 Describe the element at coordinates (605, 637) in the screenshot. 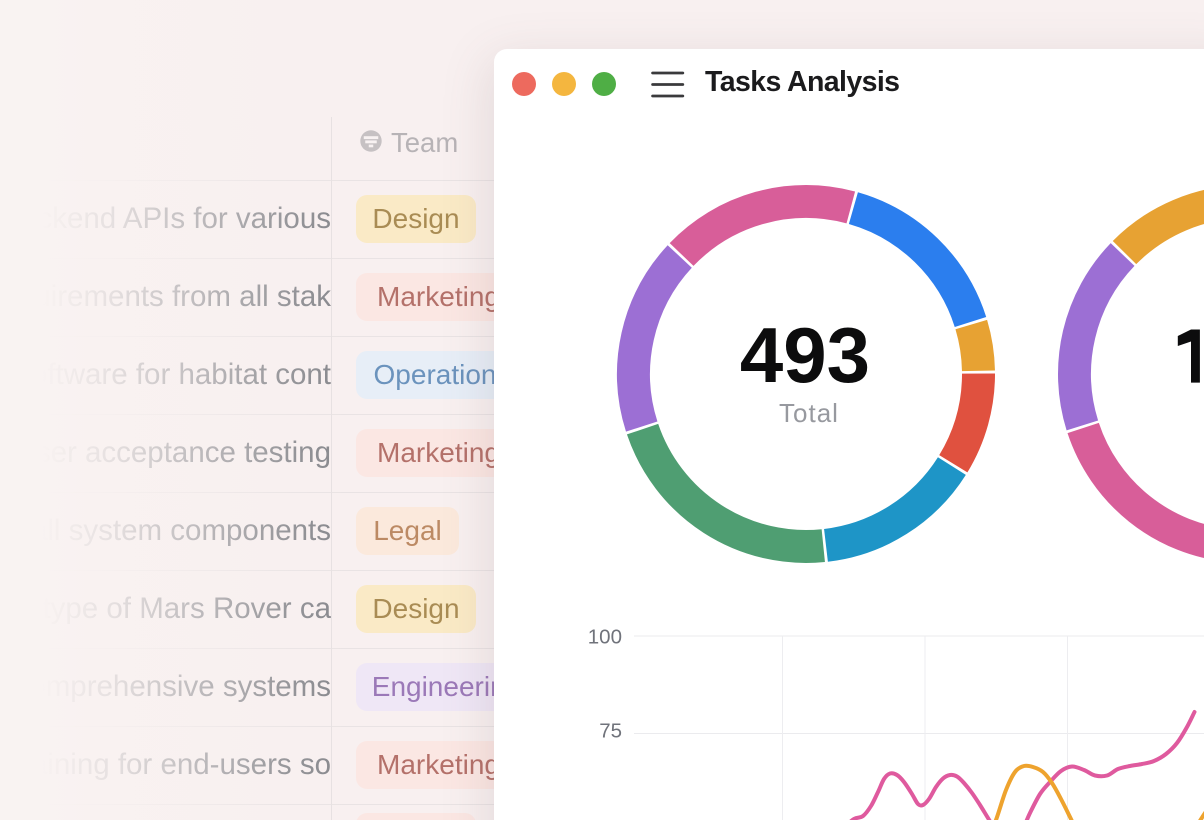

I see `svg-text: 100` at that location.